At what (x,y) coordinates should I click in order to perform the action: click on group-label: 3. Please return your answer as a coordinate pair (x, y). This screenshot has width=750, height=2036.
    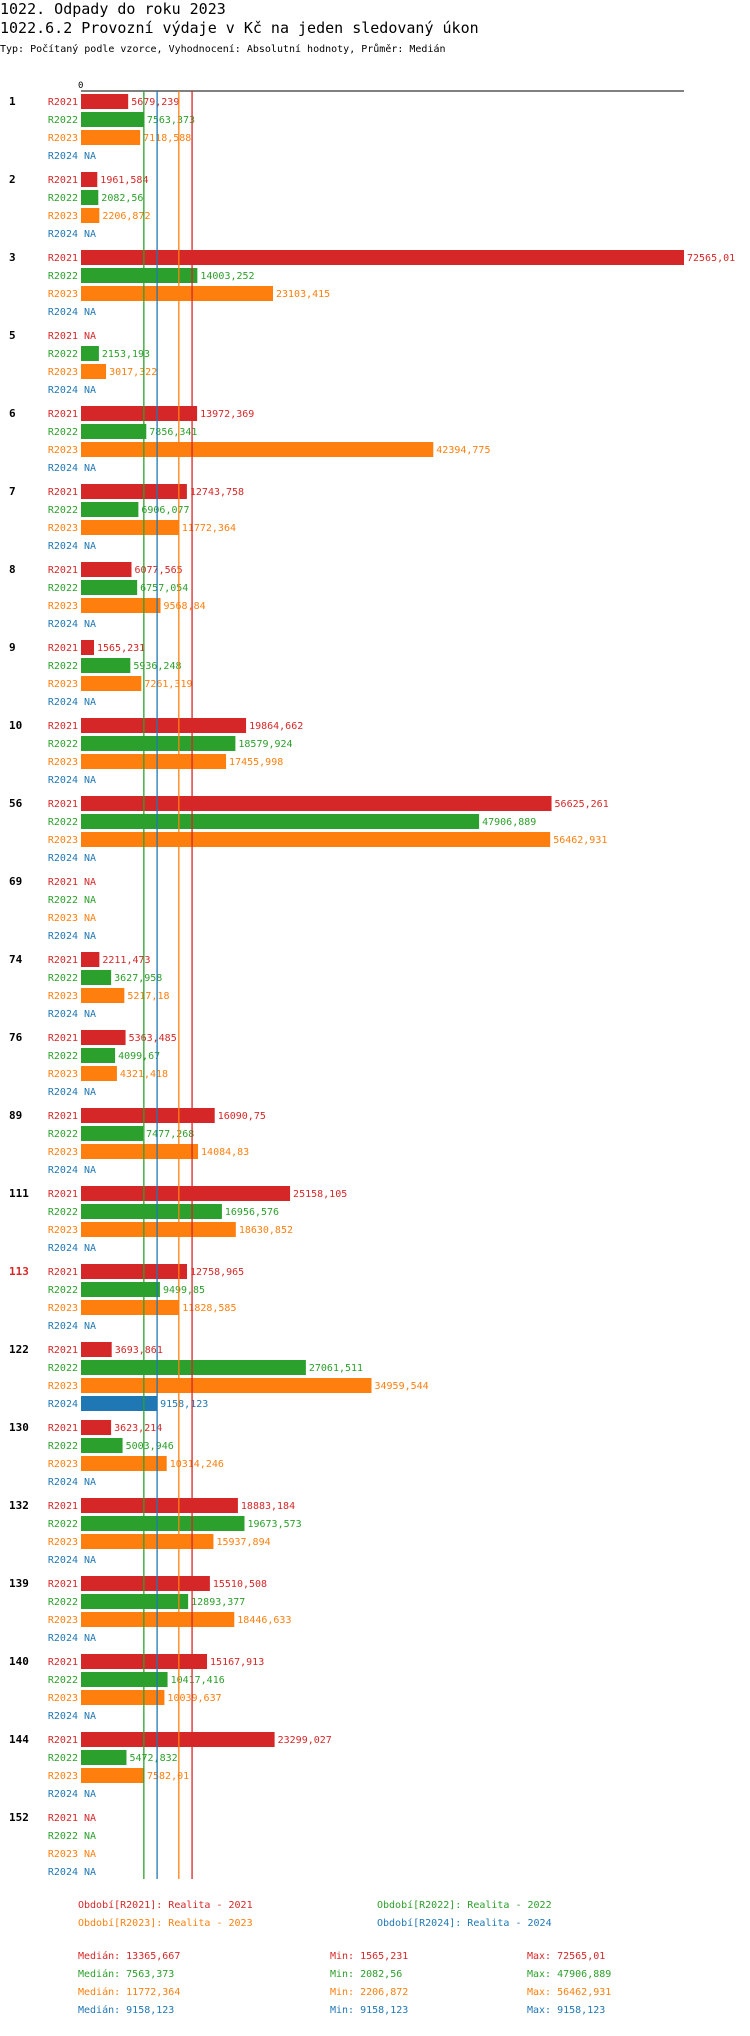
    Looking at the image, I should click on (12, 257).